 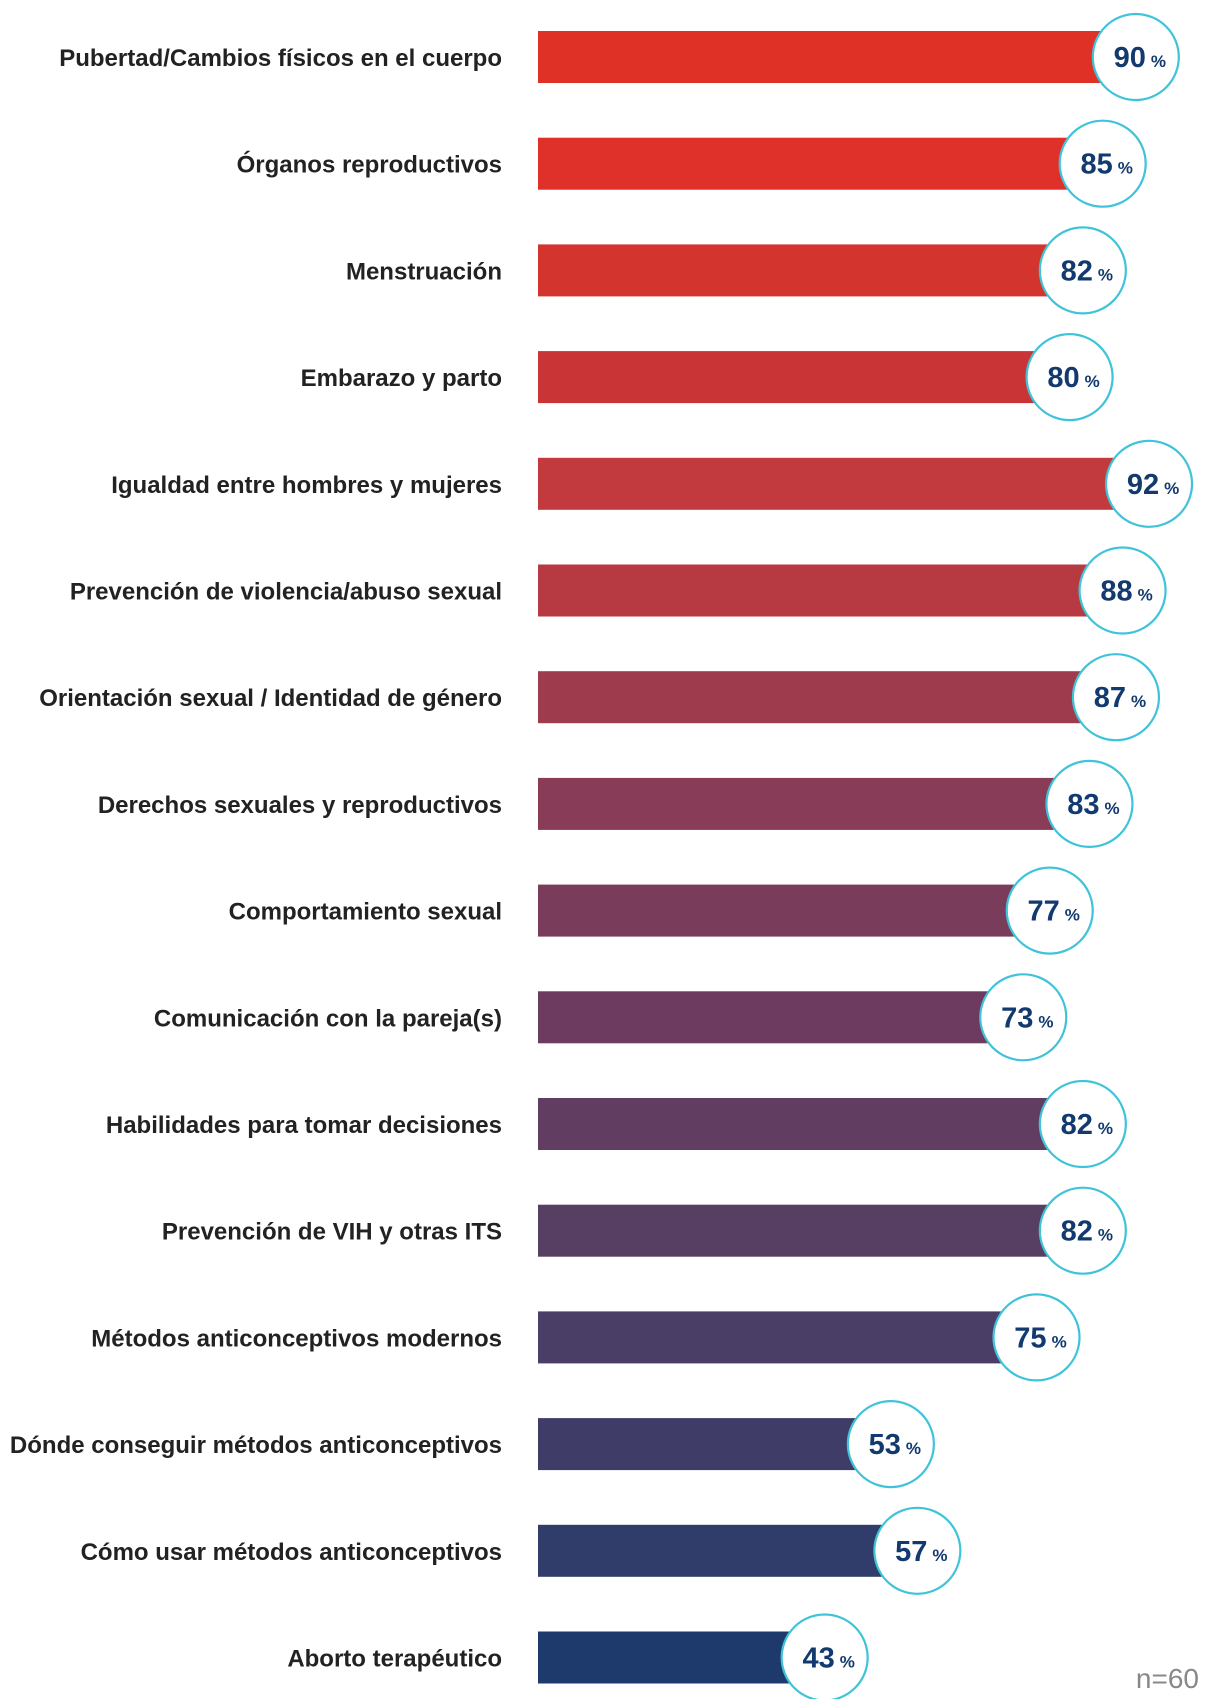 I want to click on category-label: Métodos anticonceptivos modernos, so click(x=296, y=1338).